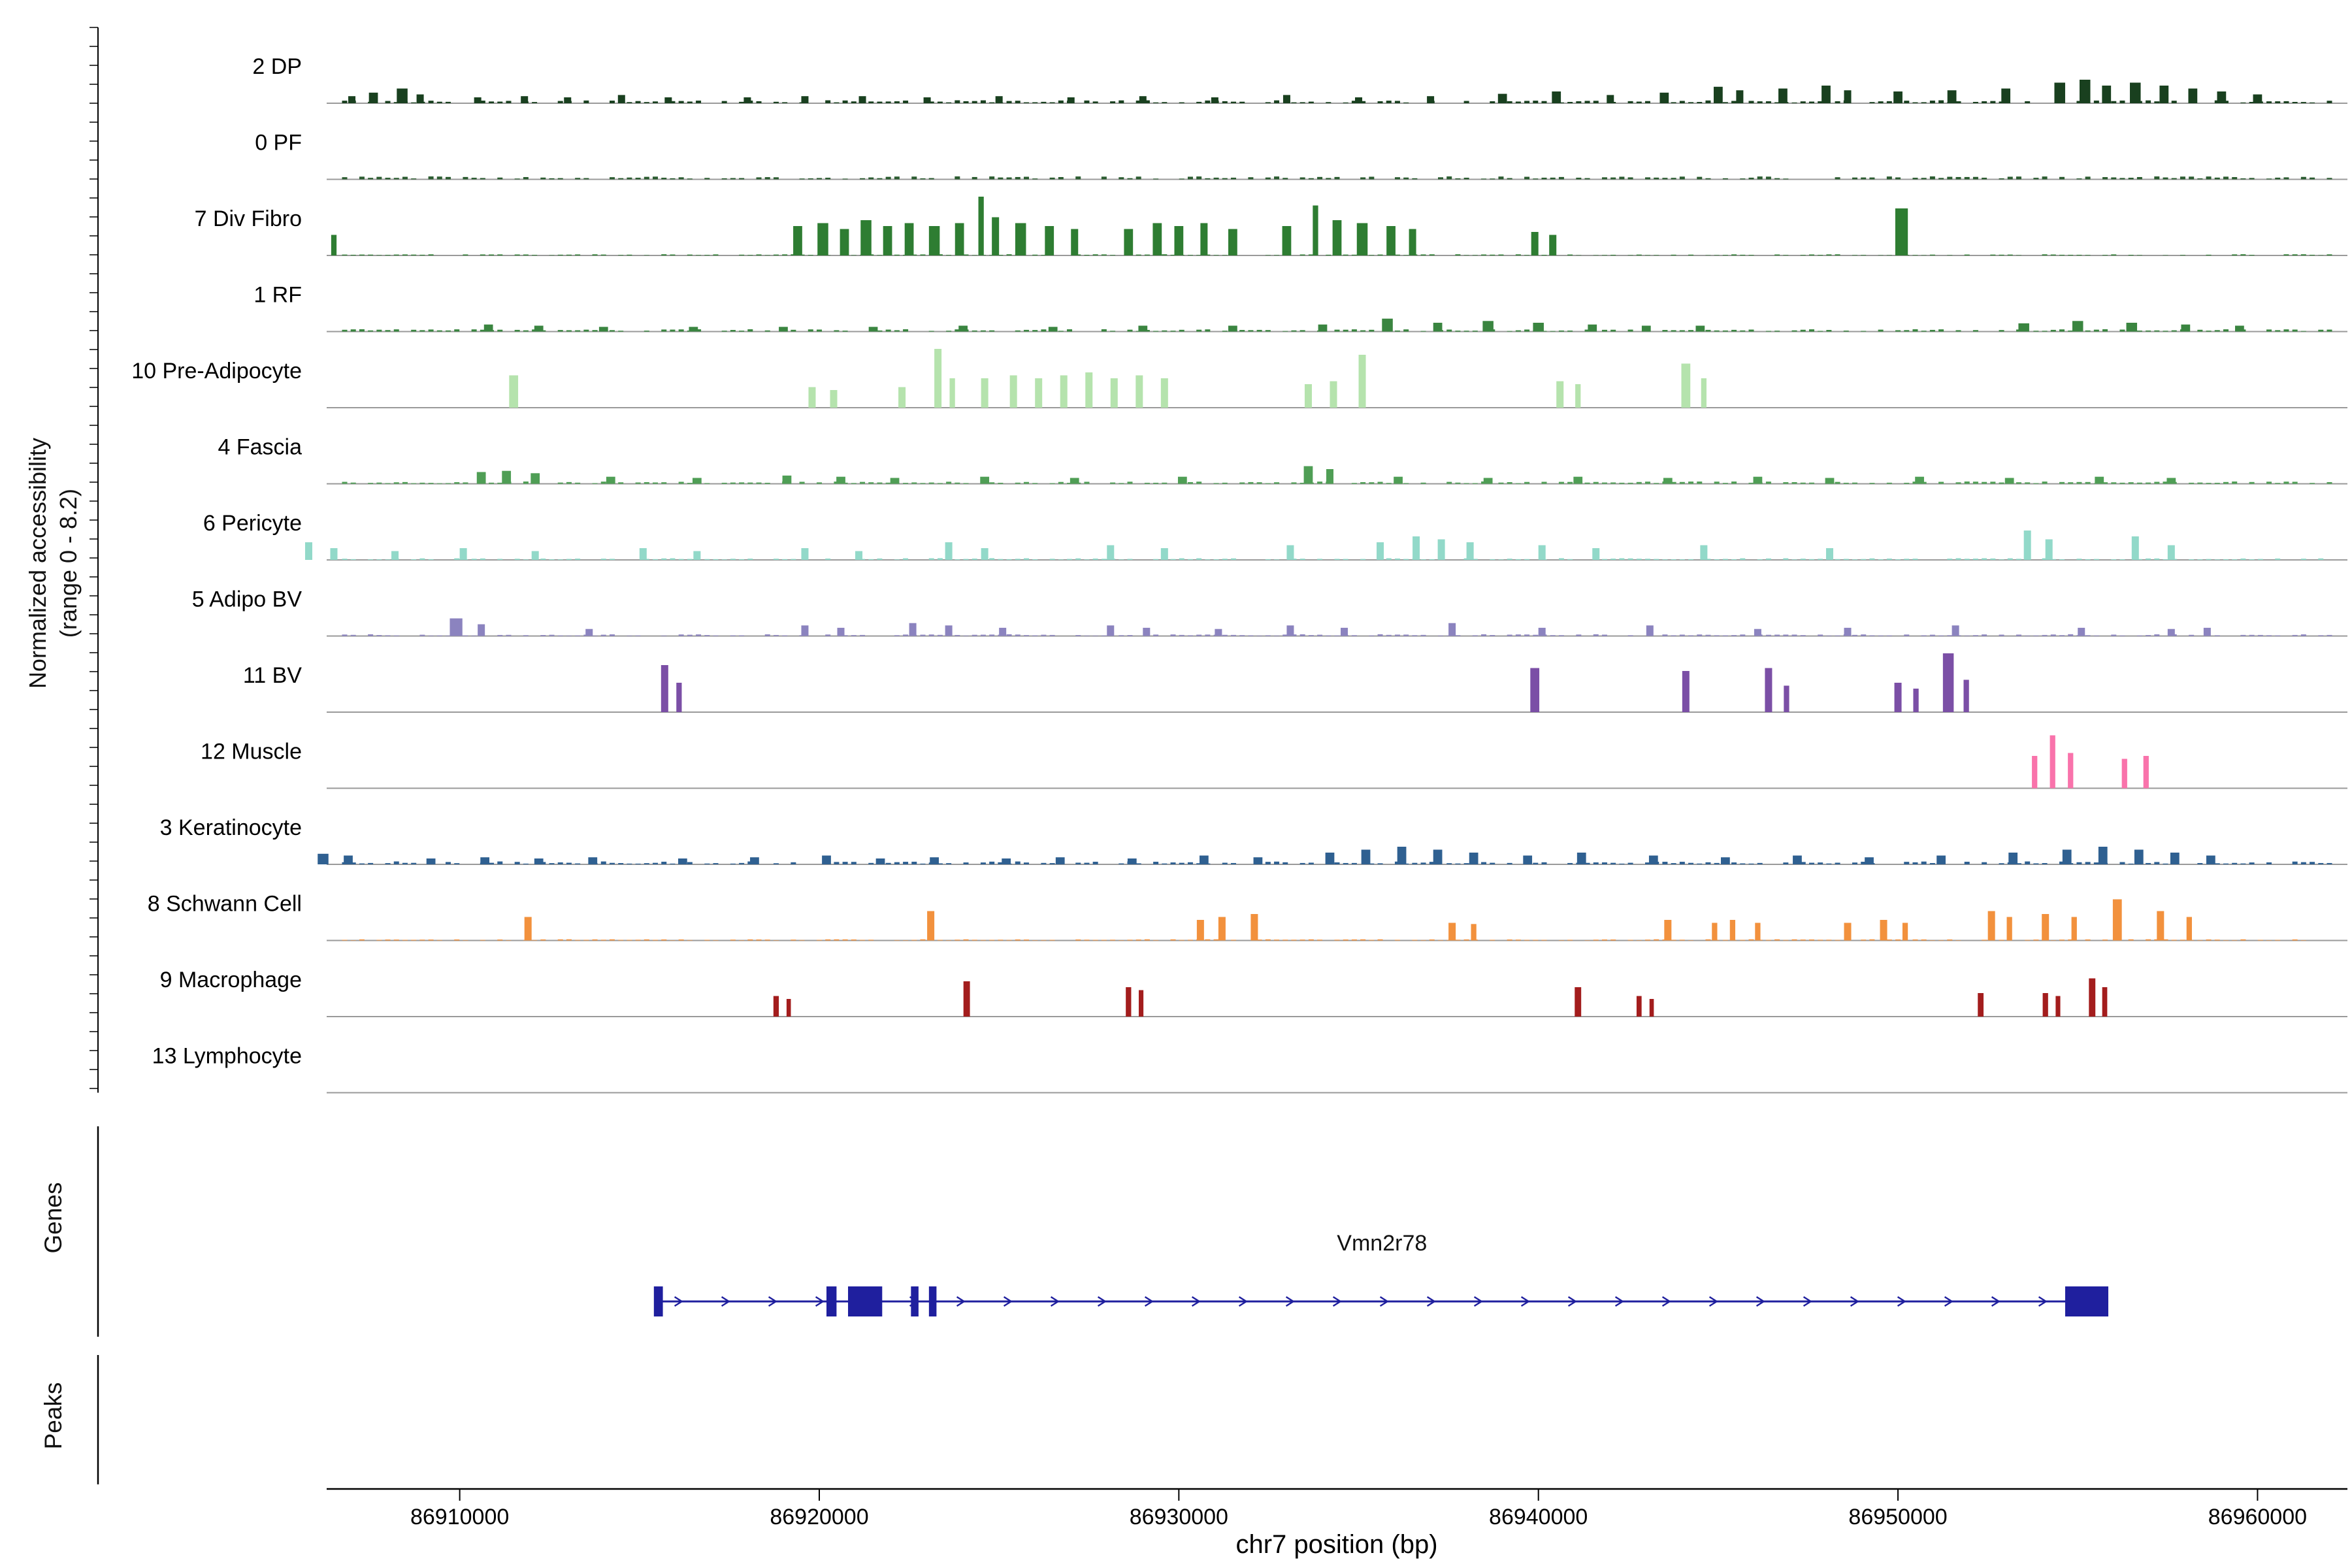 This screenshot has width=2352, height=1568. I want to click on gene-strand-arrow, so click(961, 1301).